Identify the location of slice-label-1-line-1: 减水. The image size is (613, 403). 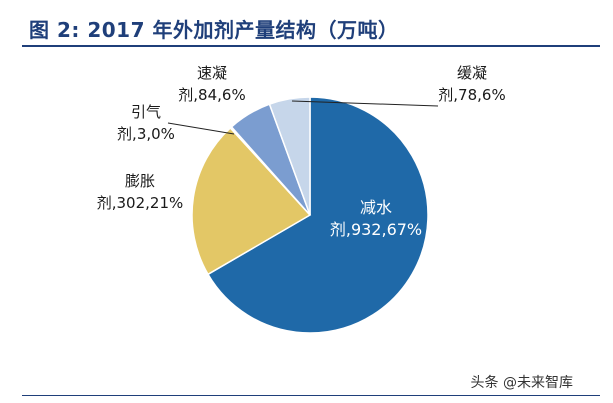
(376, 207).